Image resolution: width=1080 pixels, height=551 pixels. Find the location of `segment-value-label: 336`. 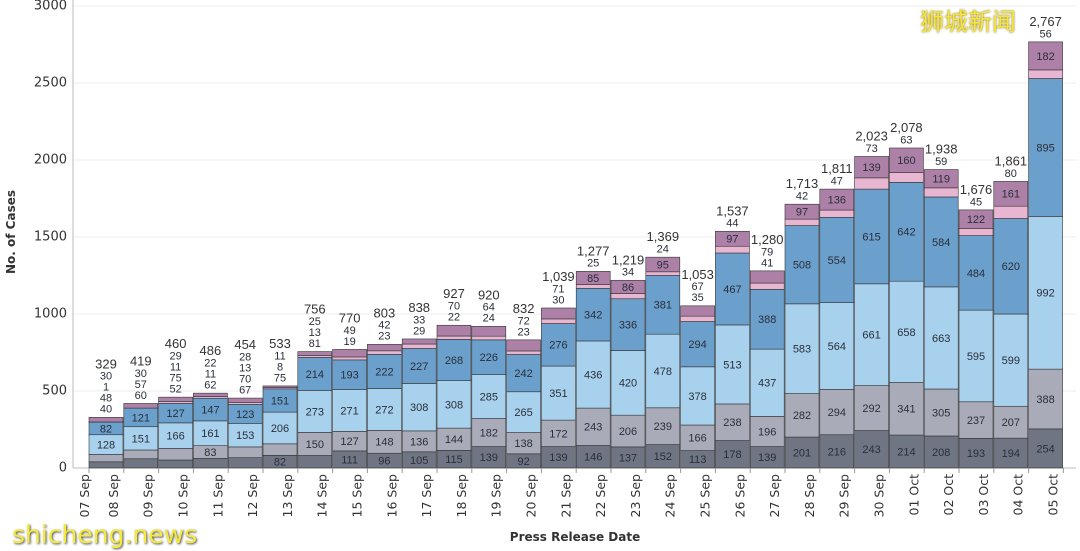

segment-value-label: 336 is located at coordinates (628, 326).